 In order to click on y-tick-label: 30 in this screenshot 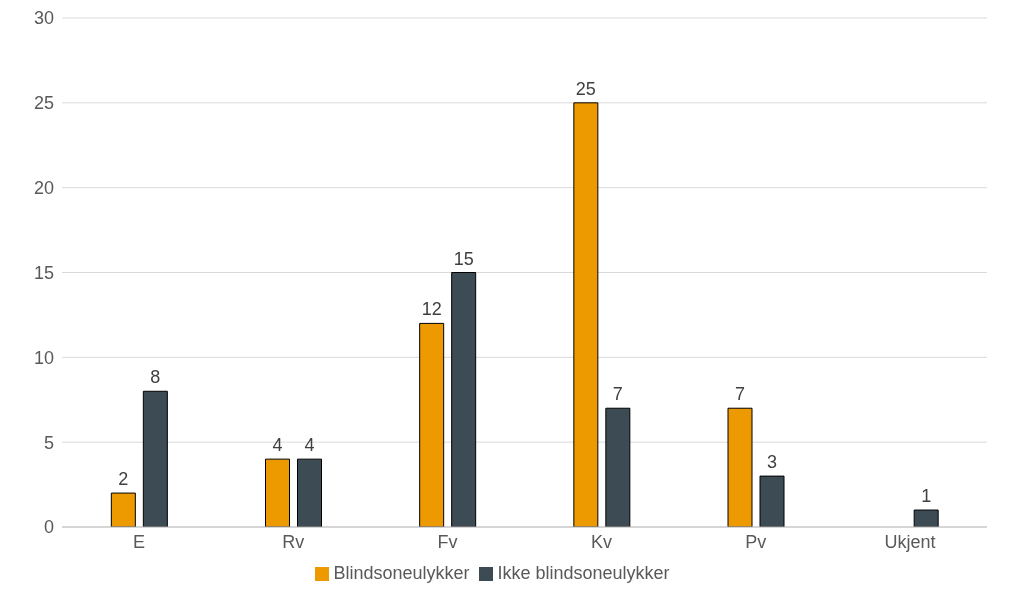, I will do `click(43, 18)`.